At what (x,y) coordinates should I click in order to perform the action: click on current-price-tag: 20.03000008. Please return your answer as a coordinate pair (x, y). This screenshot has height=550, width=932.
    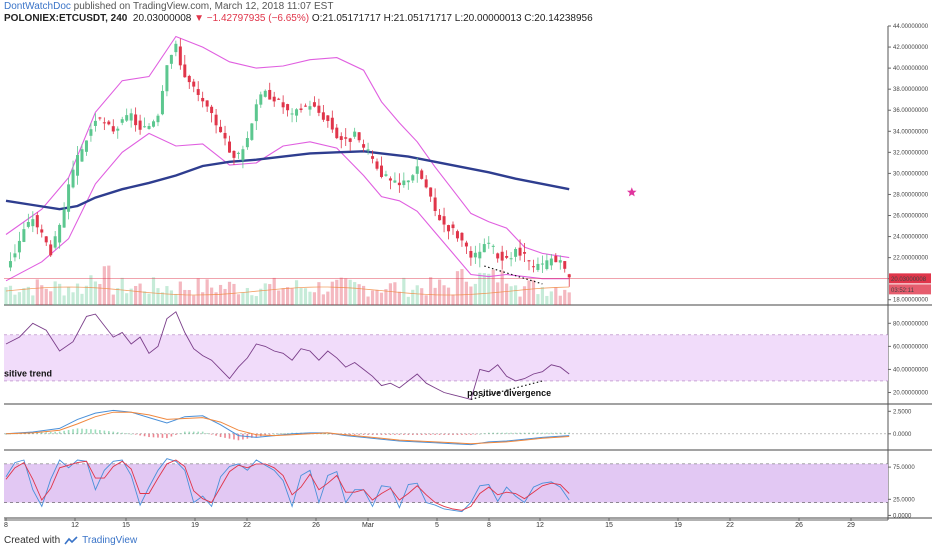
    Looking at the image, I should click on (909, 280).